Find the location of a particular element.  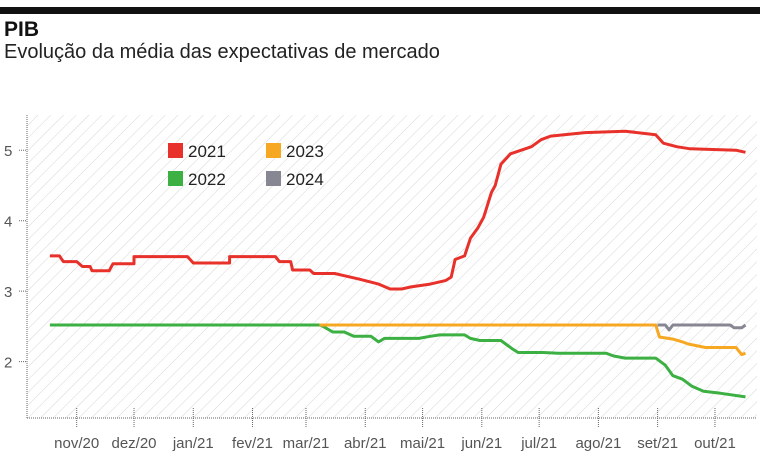

legend-label-2021: 2021 is located at coordinates (207, 151).